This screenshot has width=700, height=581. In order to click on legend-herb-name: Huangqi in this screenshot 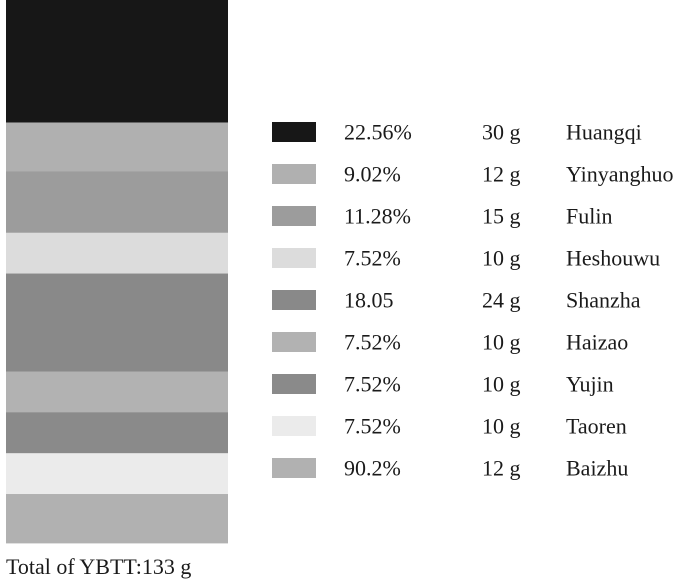, I will do `click(604, 132)`.